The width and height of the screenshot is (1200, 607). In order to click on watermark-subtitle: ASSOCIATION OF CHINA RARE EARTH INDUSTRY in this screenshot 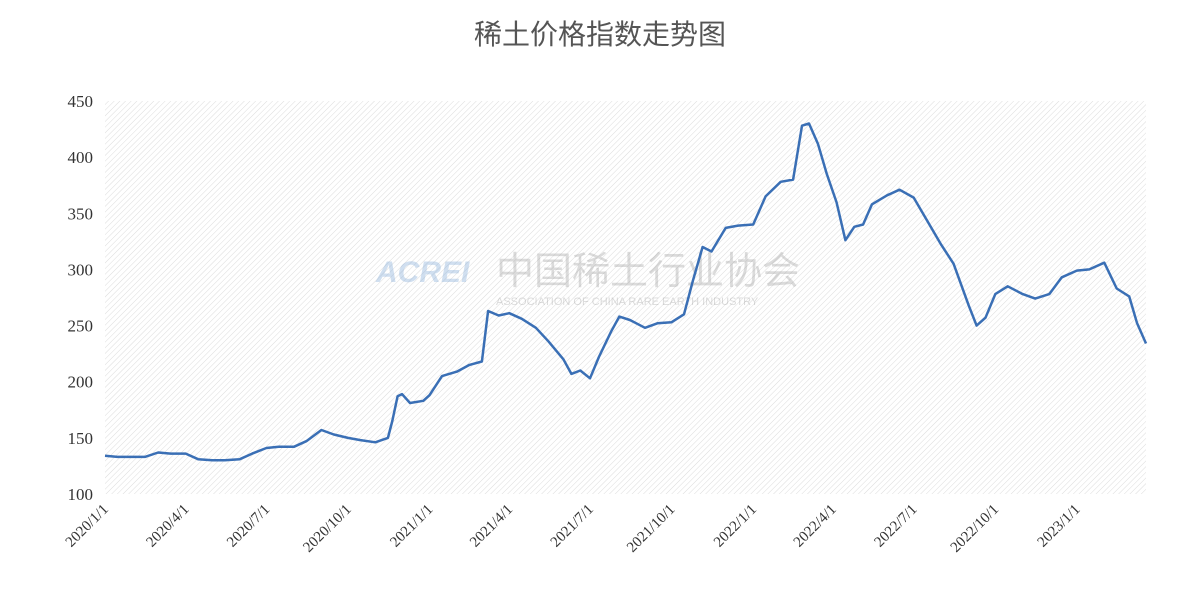, I will do `click(627, 302)`.